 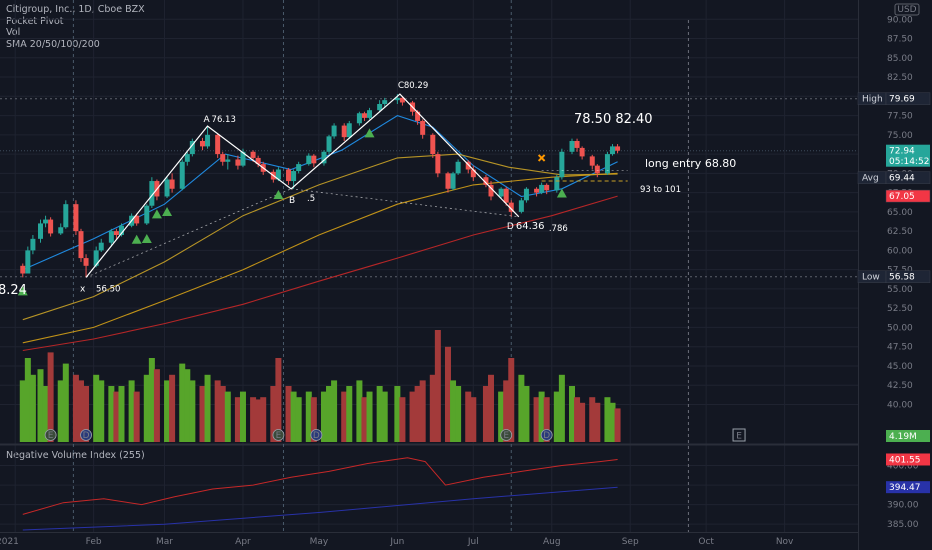 I want to click on price-tick-label: 65.00, so click(x=900, y=213).